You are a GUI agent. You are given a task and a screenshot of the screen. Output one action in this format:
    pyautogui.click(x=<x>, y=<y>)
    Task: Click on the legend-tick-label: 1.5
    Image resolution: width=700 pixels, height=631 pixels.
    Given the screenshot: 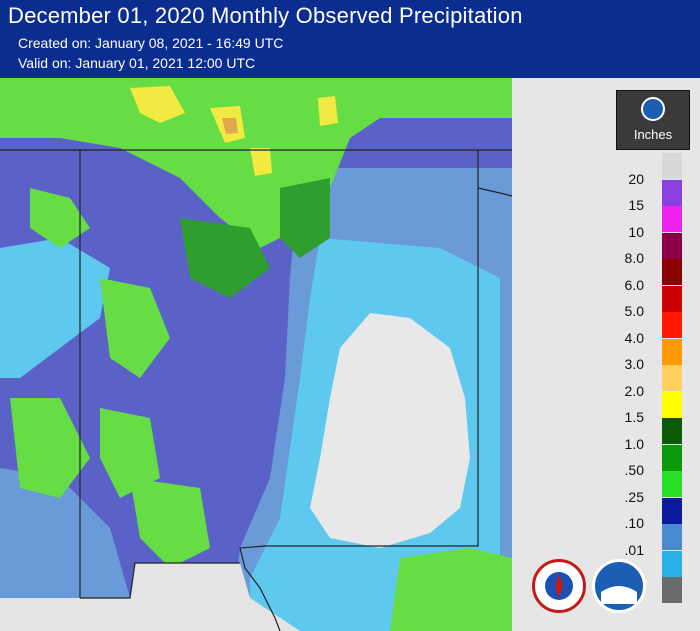 What is the action you would take?
    pyautogui.click(x=634, y=417)
    